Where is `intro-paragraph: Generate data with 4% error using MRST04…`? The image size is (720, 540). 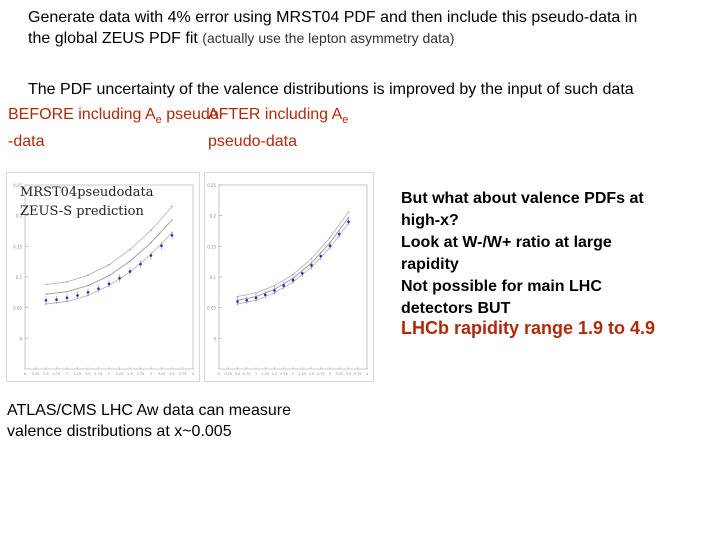 intro-paragraph: Generate data with 4% error using MRST04… is located at coordinates (332, 28).